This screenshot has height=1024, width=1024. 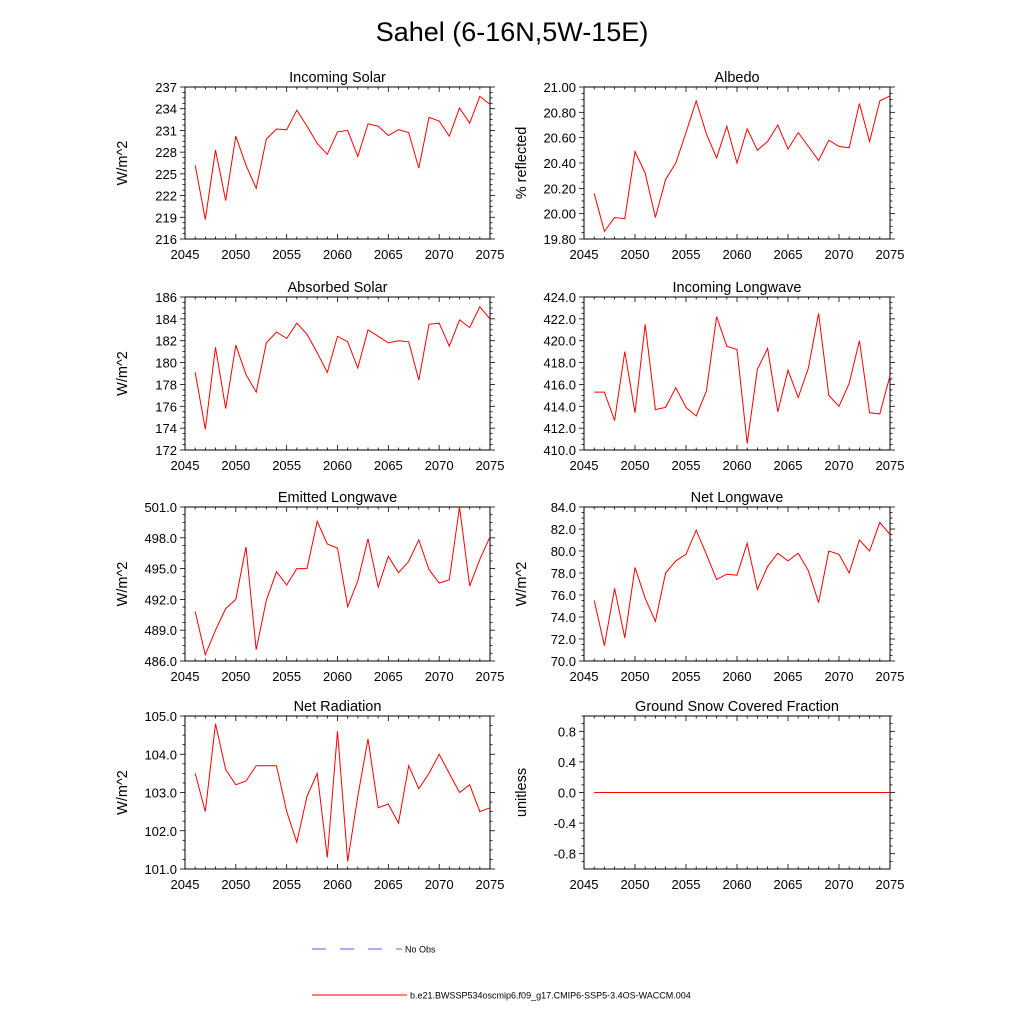 I want to click on net-radiation-xtick-label: 2070, so click(x=439, y=884).